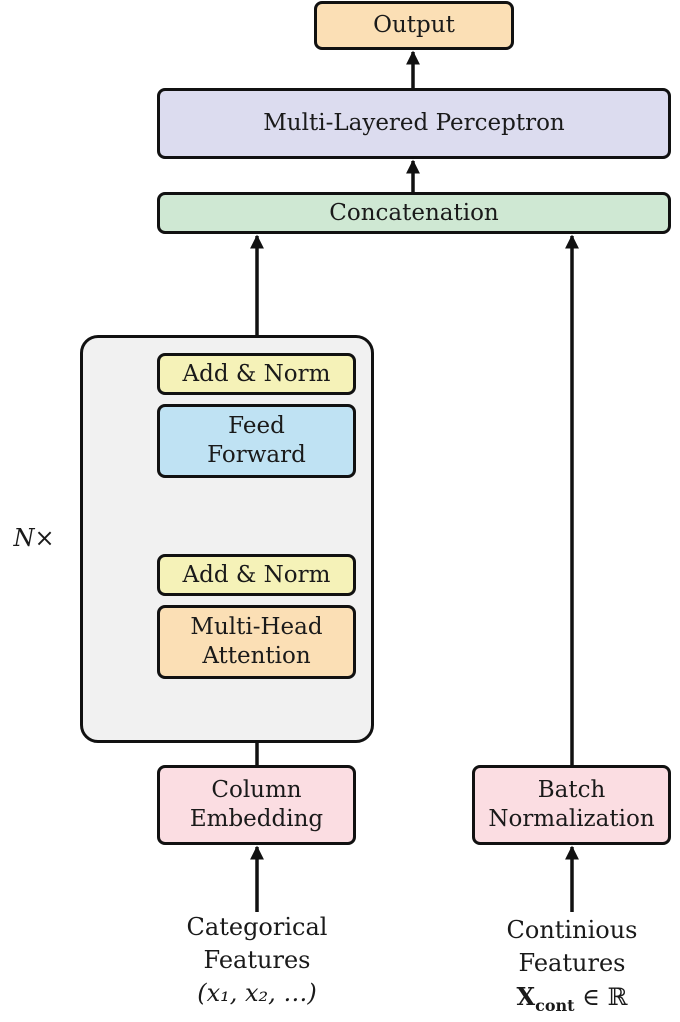 The width and height of the screenshot is (680, 1022). I want to click on continuous-caption-line-3: Xcont ∈ ℝ, so click(571, 1001).